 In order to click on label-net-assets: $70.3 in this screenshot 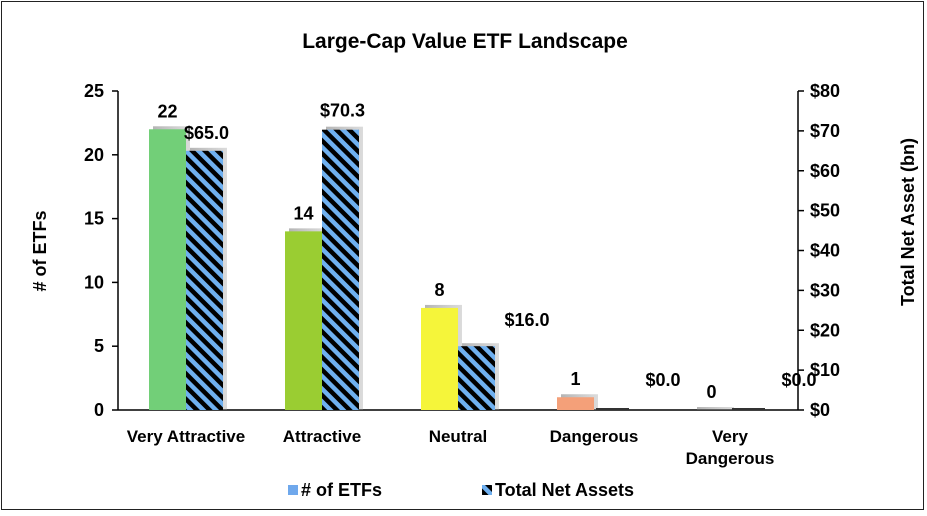, I will do `click(342, 111)`.